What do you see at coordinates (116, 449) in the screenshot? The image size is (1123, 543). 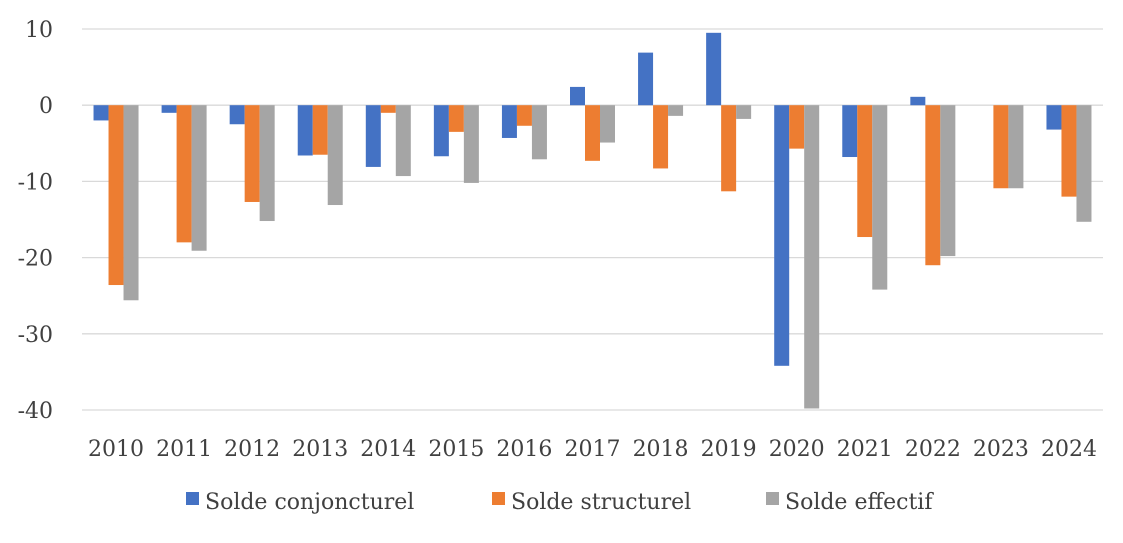 I see `x-tick-label: 2010` at bounding box center [116, 449].